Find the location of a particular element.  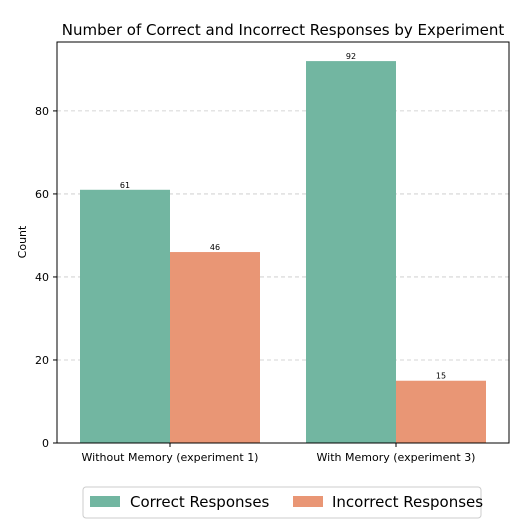

legend: Correct Responses Incorrect Responses is located at coordinates (282, 502).